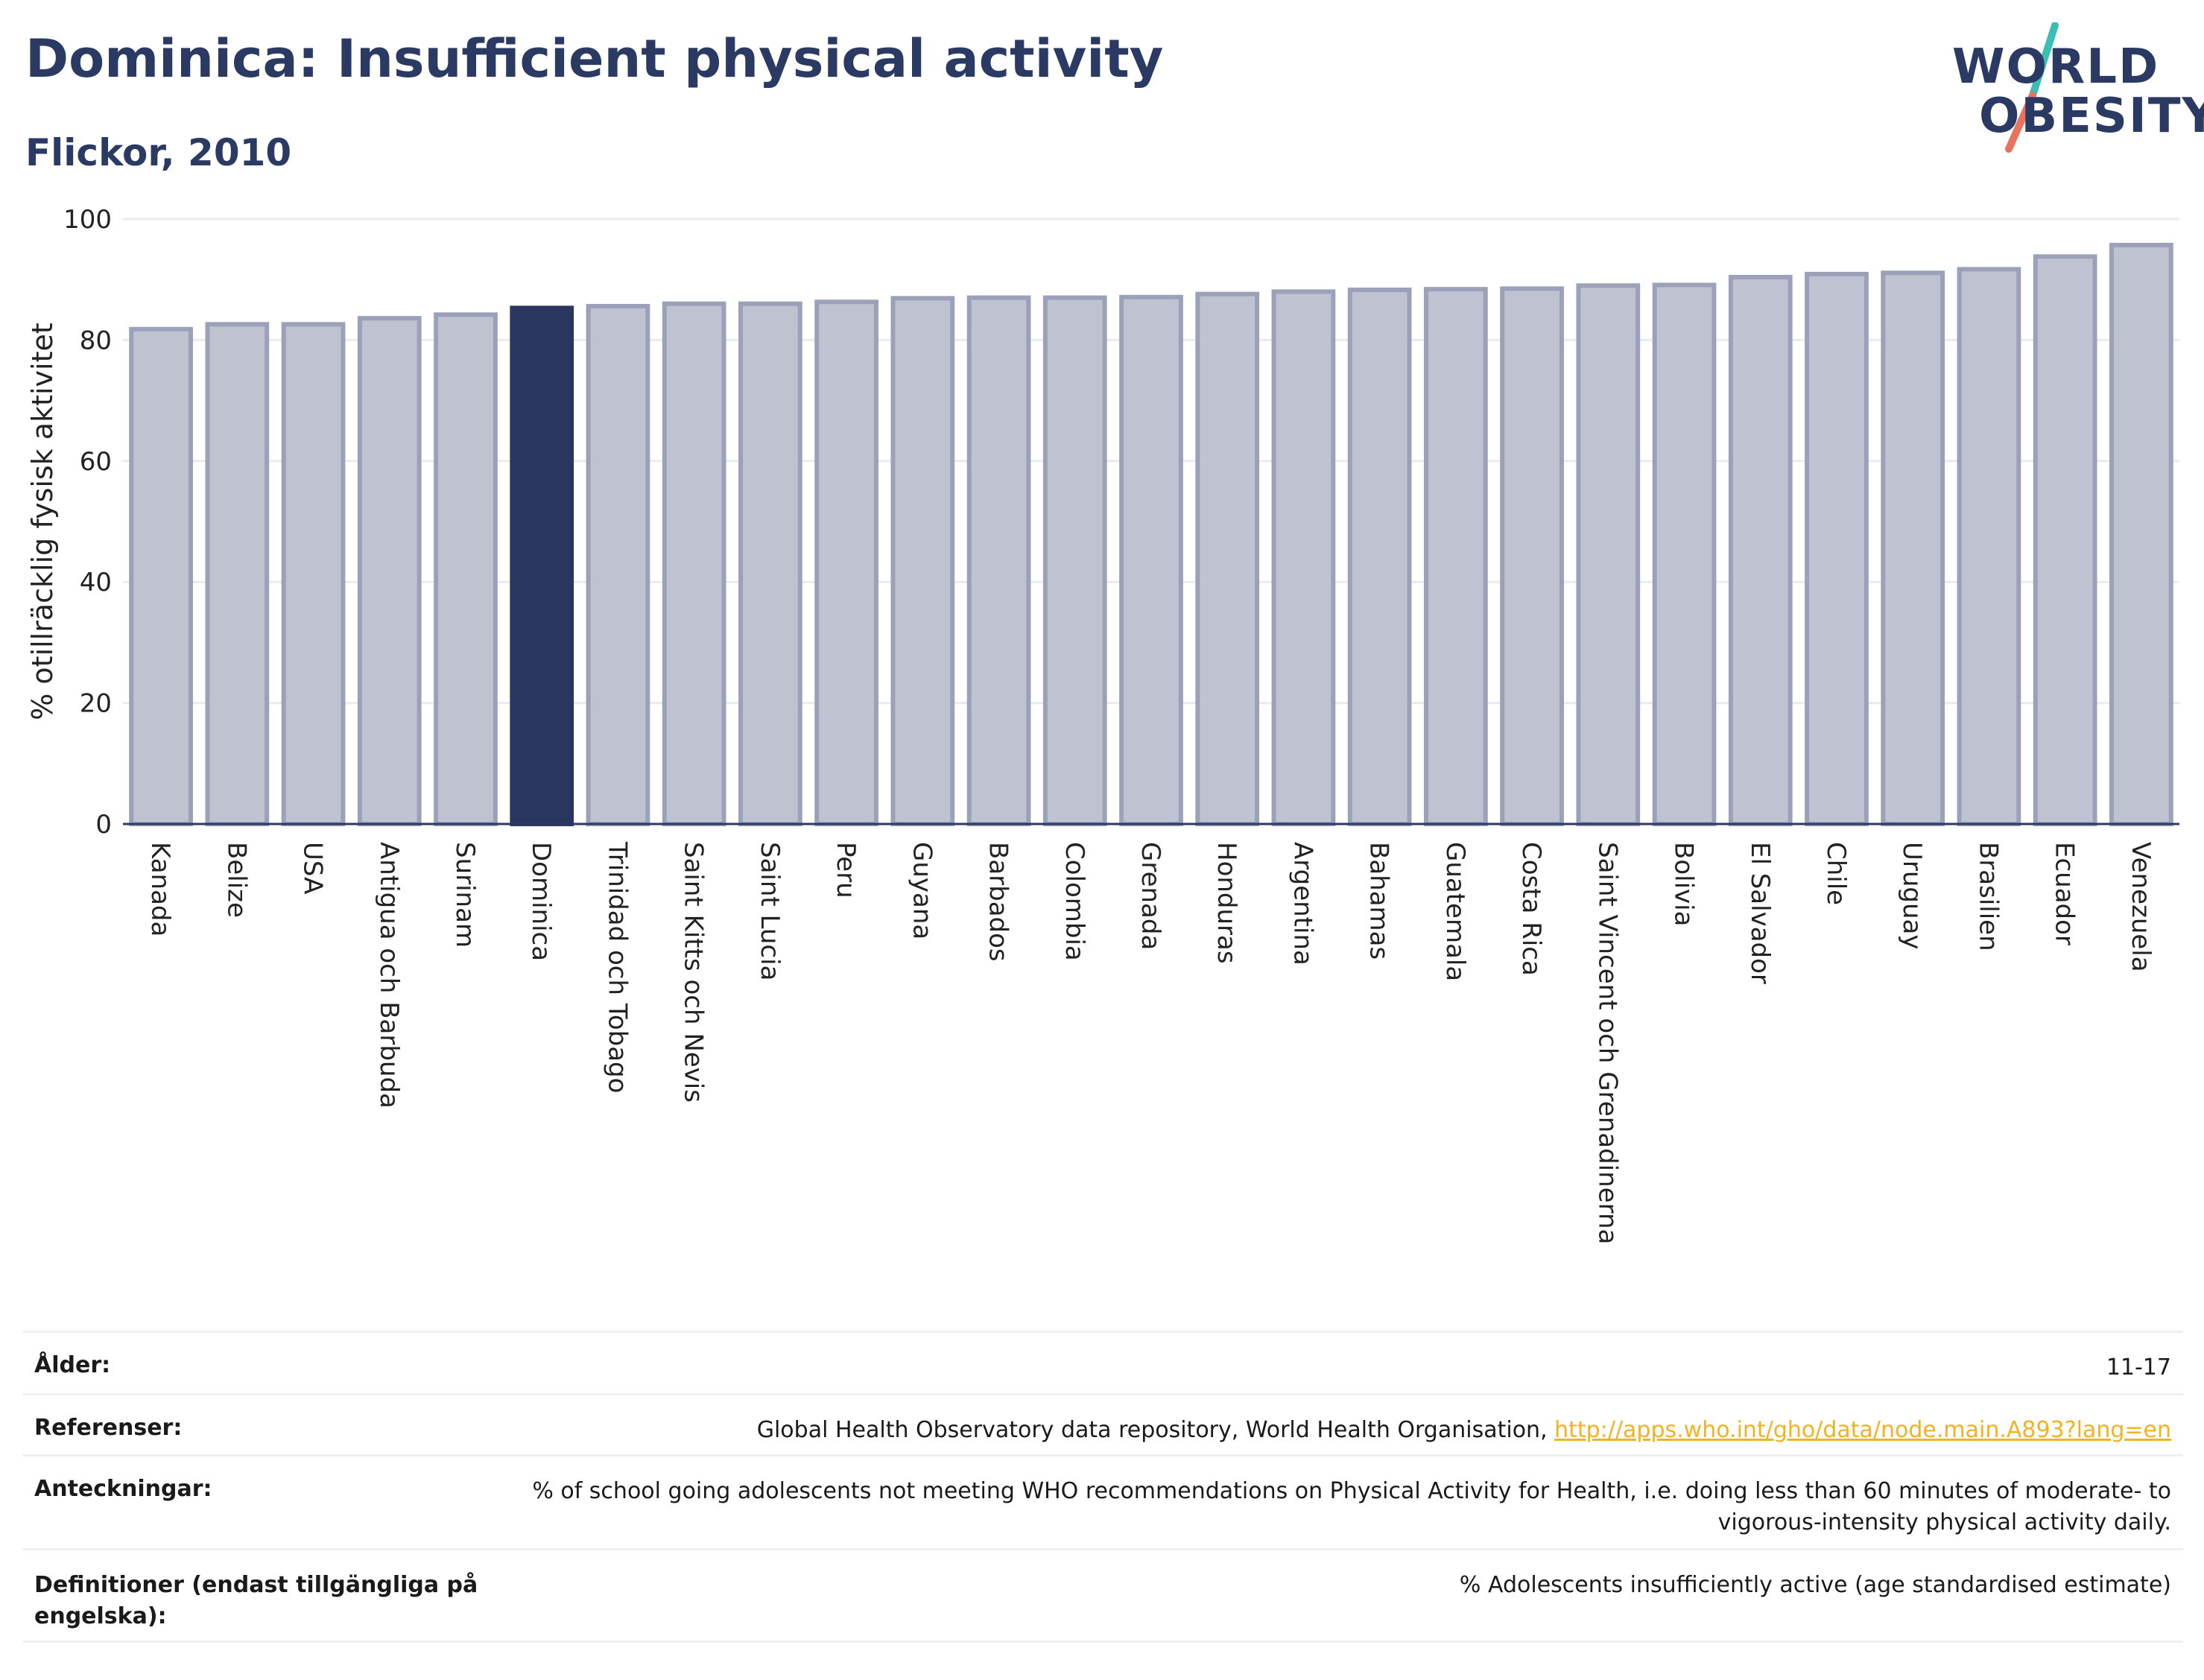 This screenshot has height=1680, width=2204. Describe the element at coordinates (87, 522) in the screenshot. I see `y-tick-labels: 0 20 40 60 80 100` at that location.